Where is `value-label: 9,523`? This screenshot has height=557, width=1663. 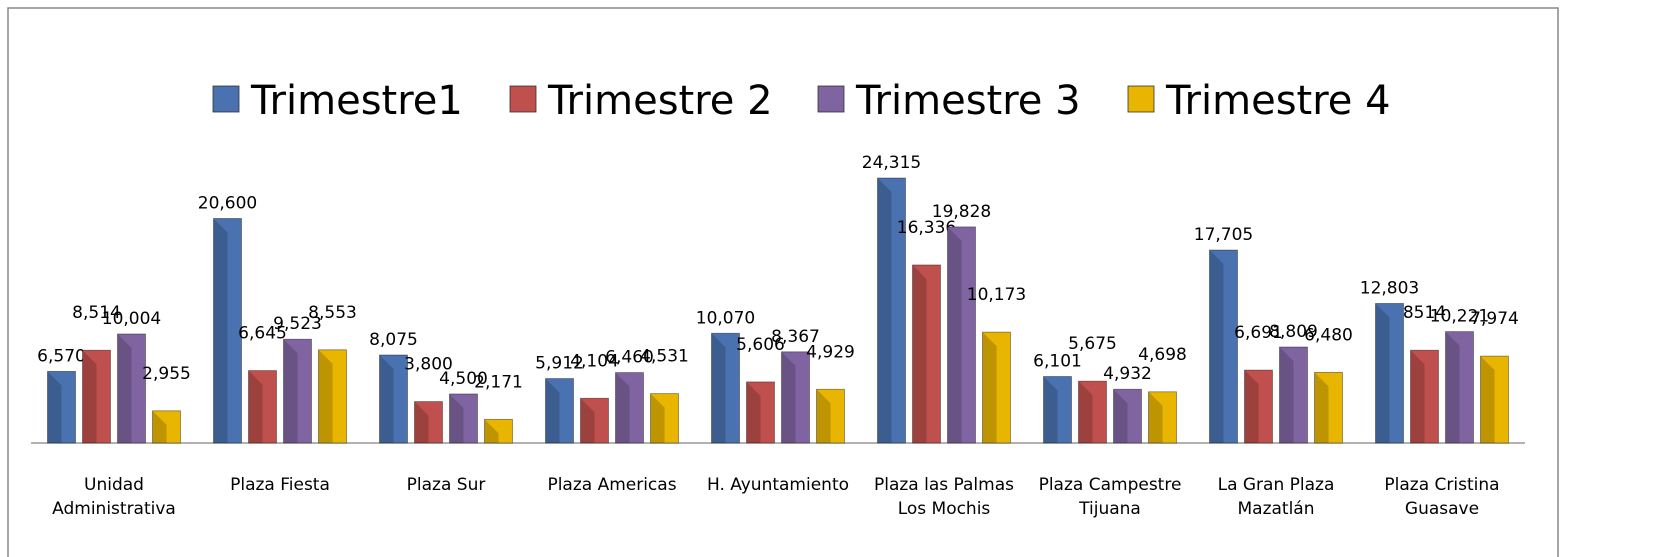 value-label: 9,523 is located at coordinates (297, 324).